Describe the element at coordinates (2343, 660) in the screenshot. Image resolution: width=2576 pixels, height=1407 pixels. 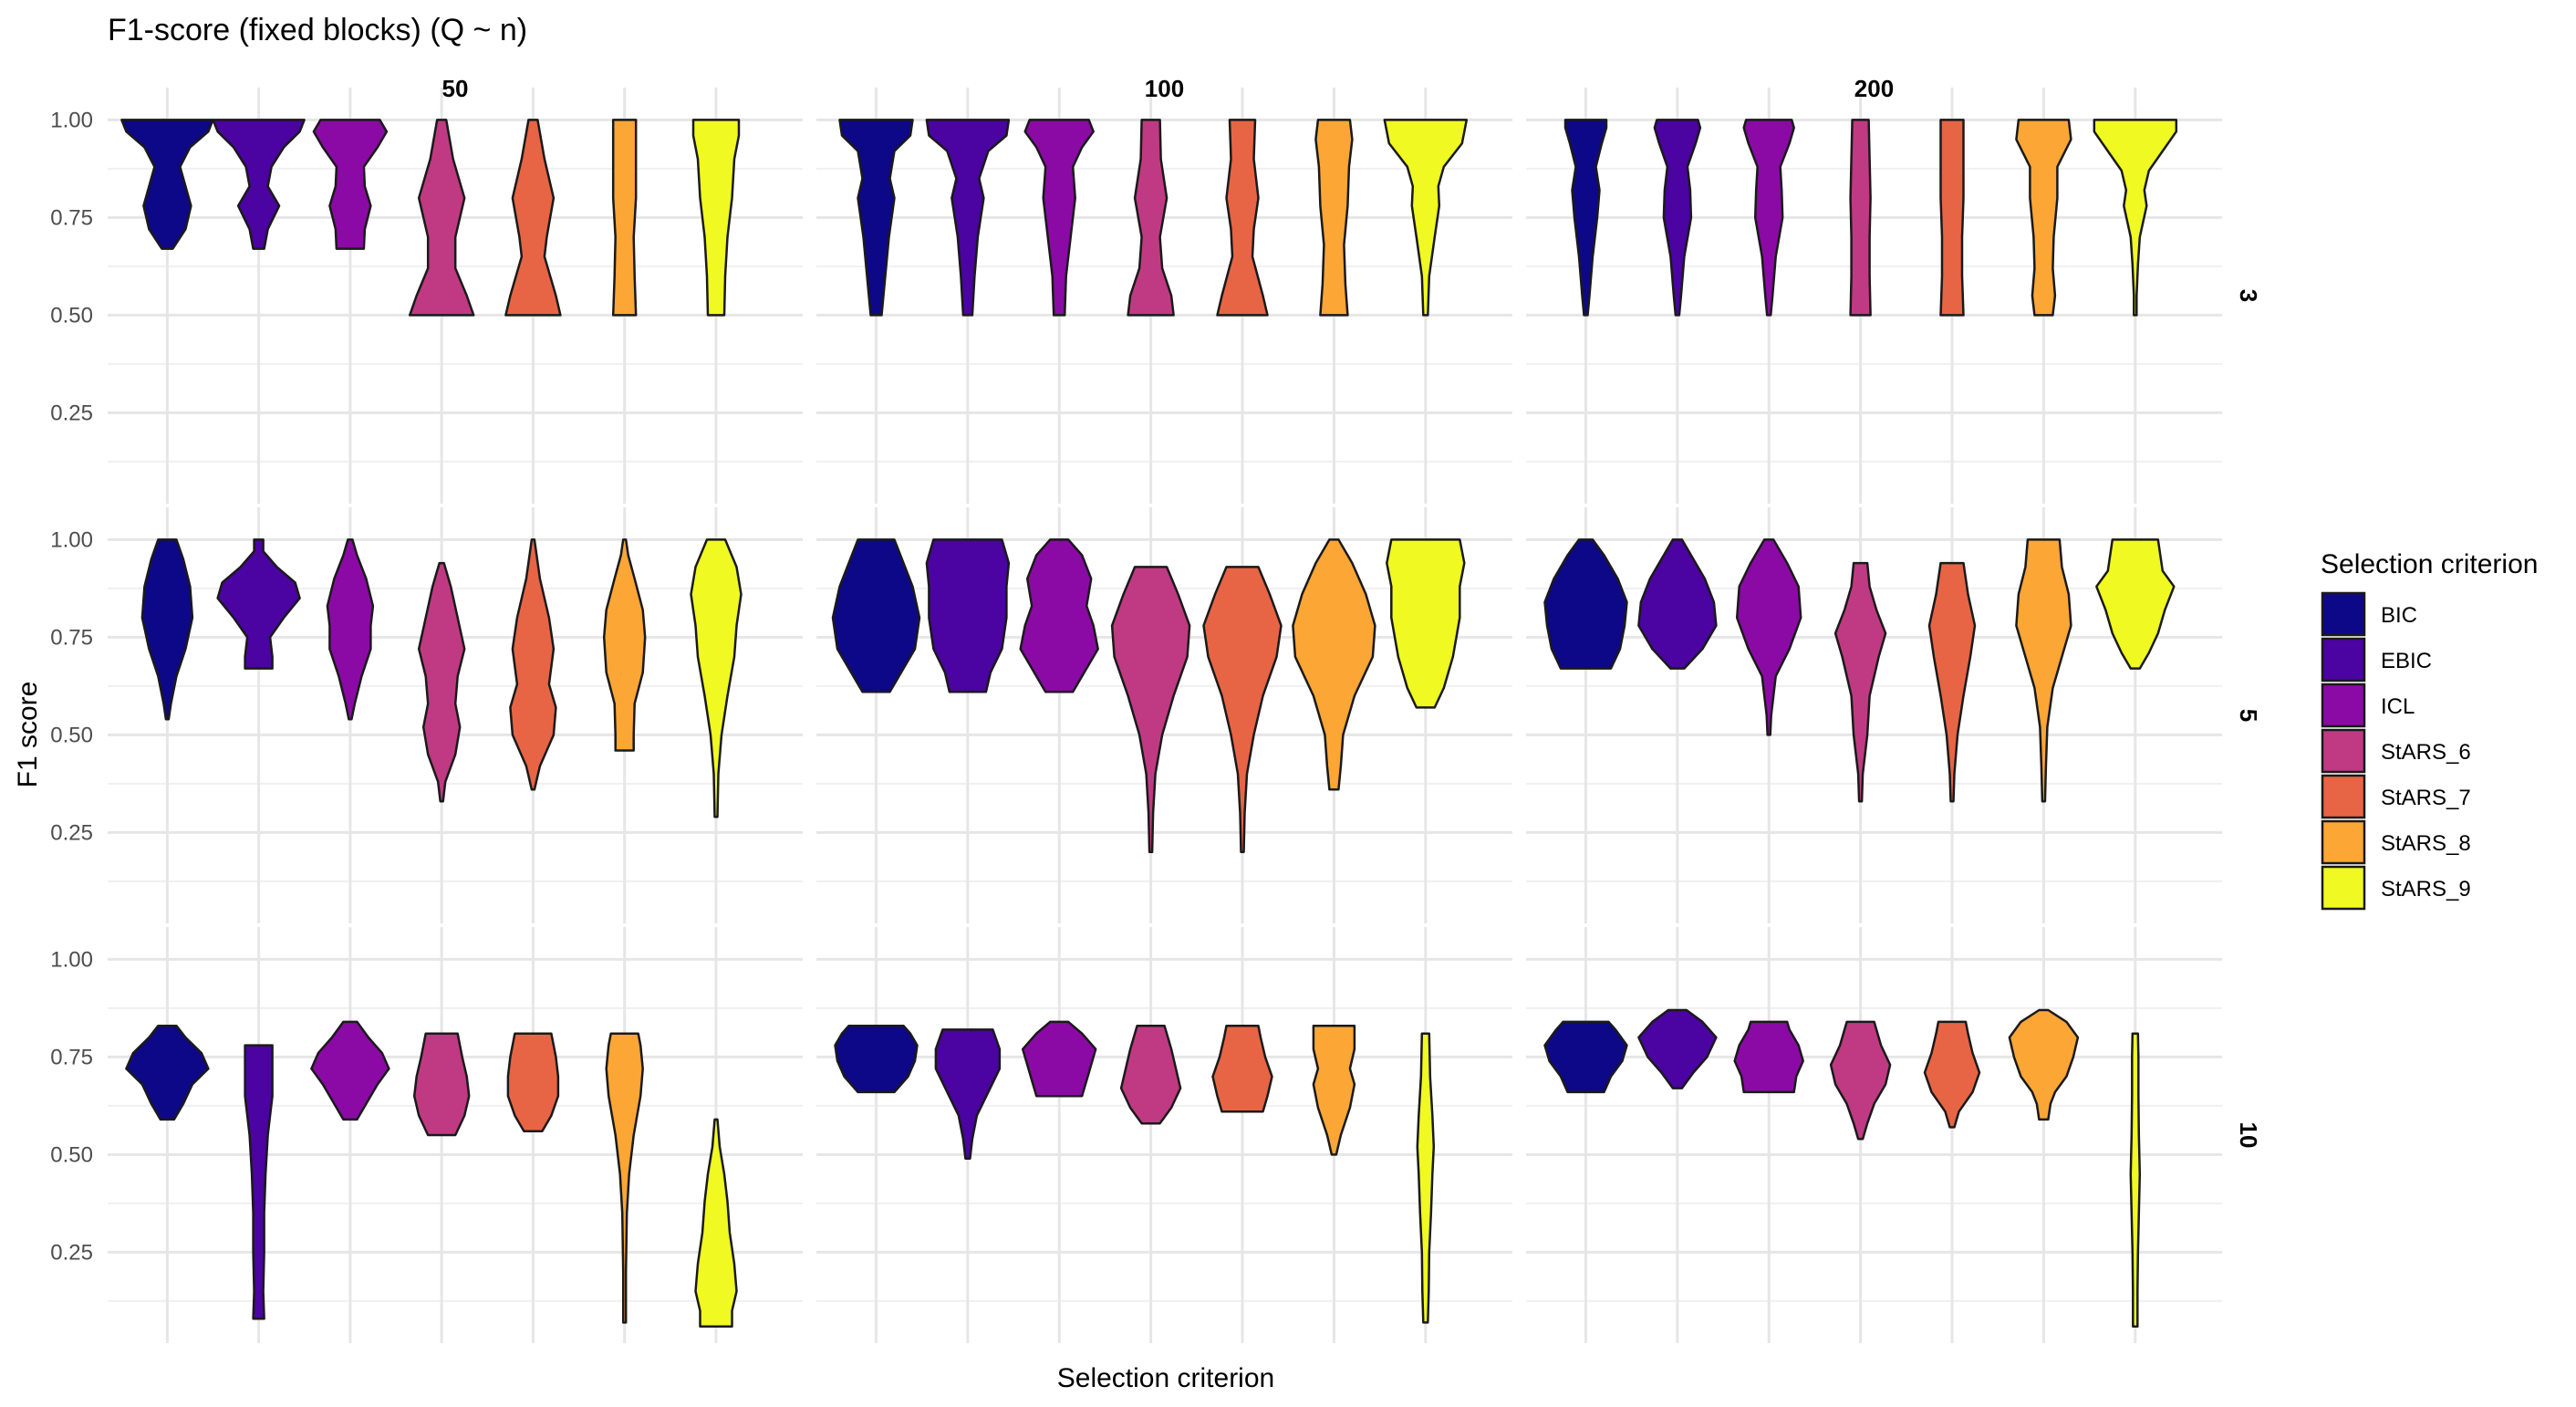
I see `legend-key-EBIC` at that location.